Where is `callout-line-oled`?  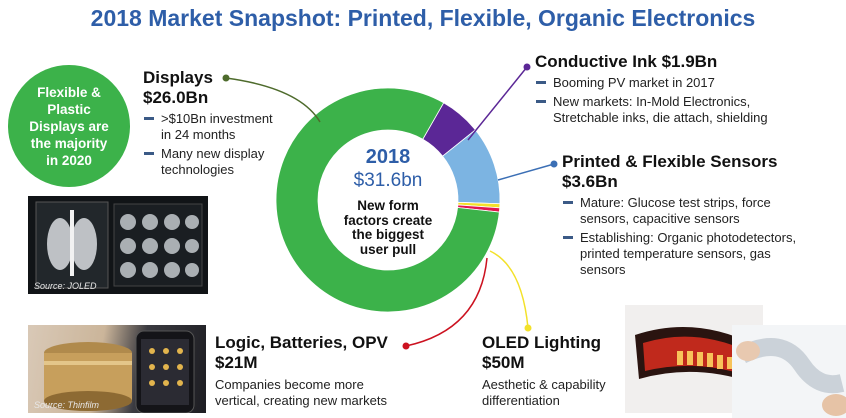 callout-line-oled is located at coordinates (509, 289).